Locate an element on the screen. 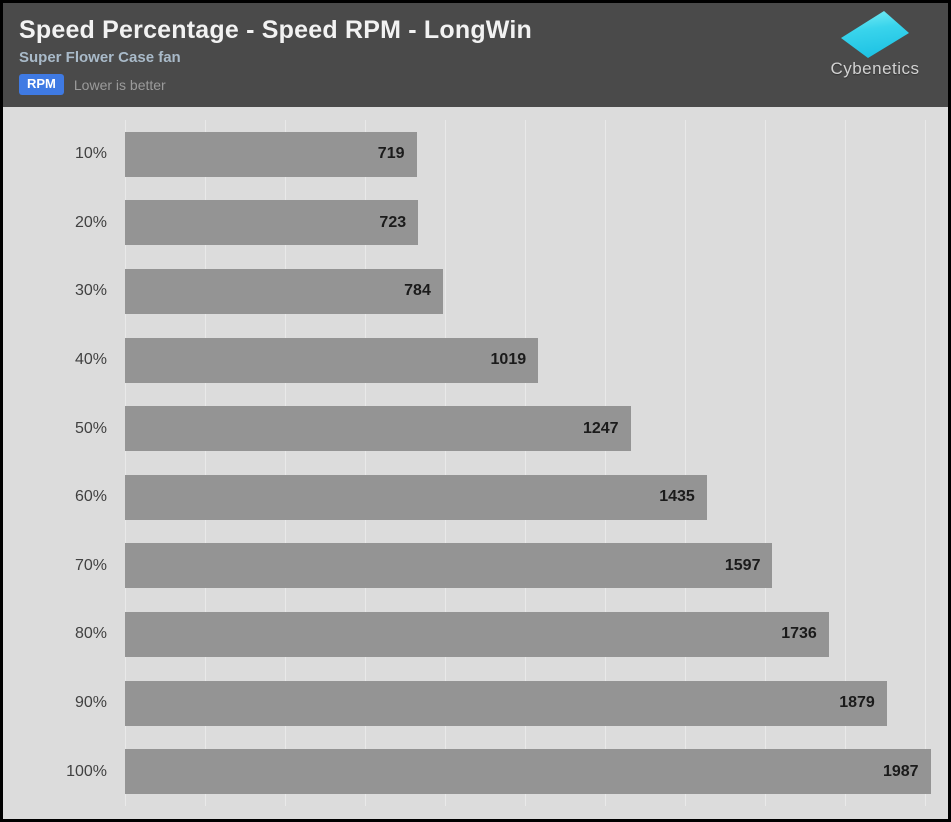 Image resolution: width=951 pixels, height=822 pixels. value-label: 1597 is located at coordinates (742, 565).